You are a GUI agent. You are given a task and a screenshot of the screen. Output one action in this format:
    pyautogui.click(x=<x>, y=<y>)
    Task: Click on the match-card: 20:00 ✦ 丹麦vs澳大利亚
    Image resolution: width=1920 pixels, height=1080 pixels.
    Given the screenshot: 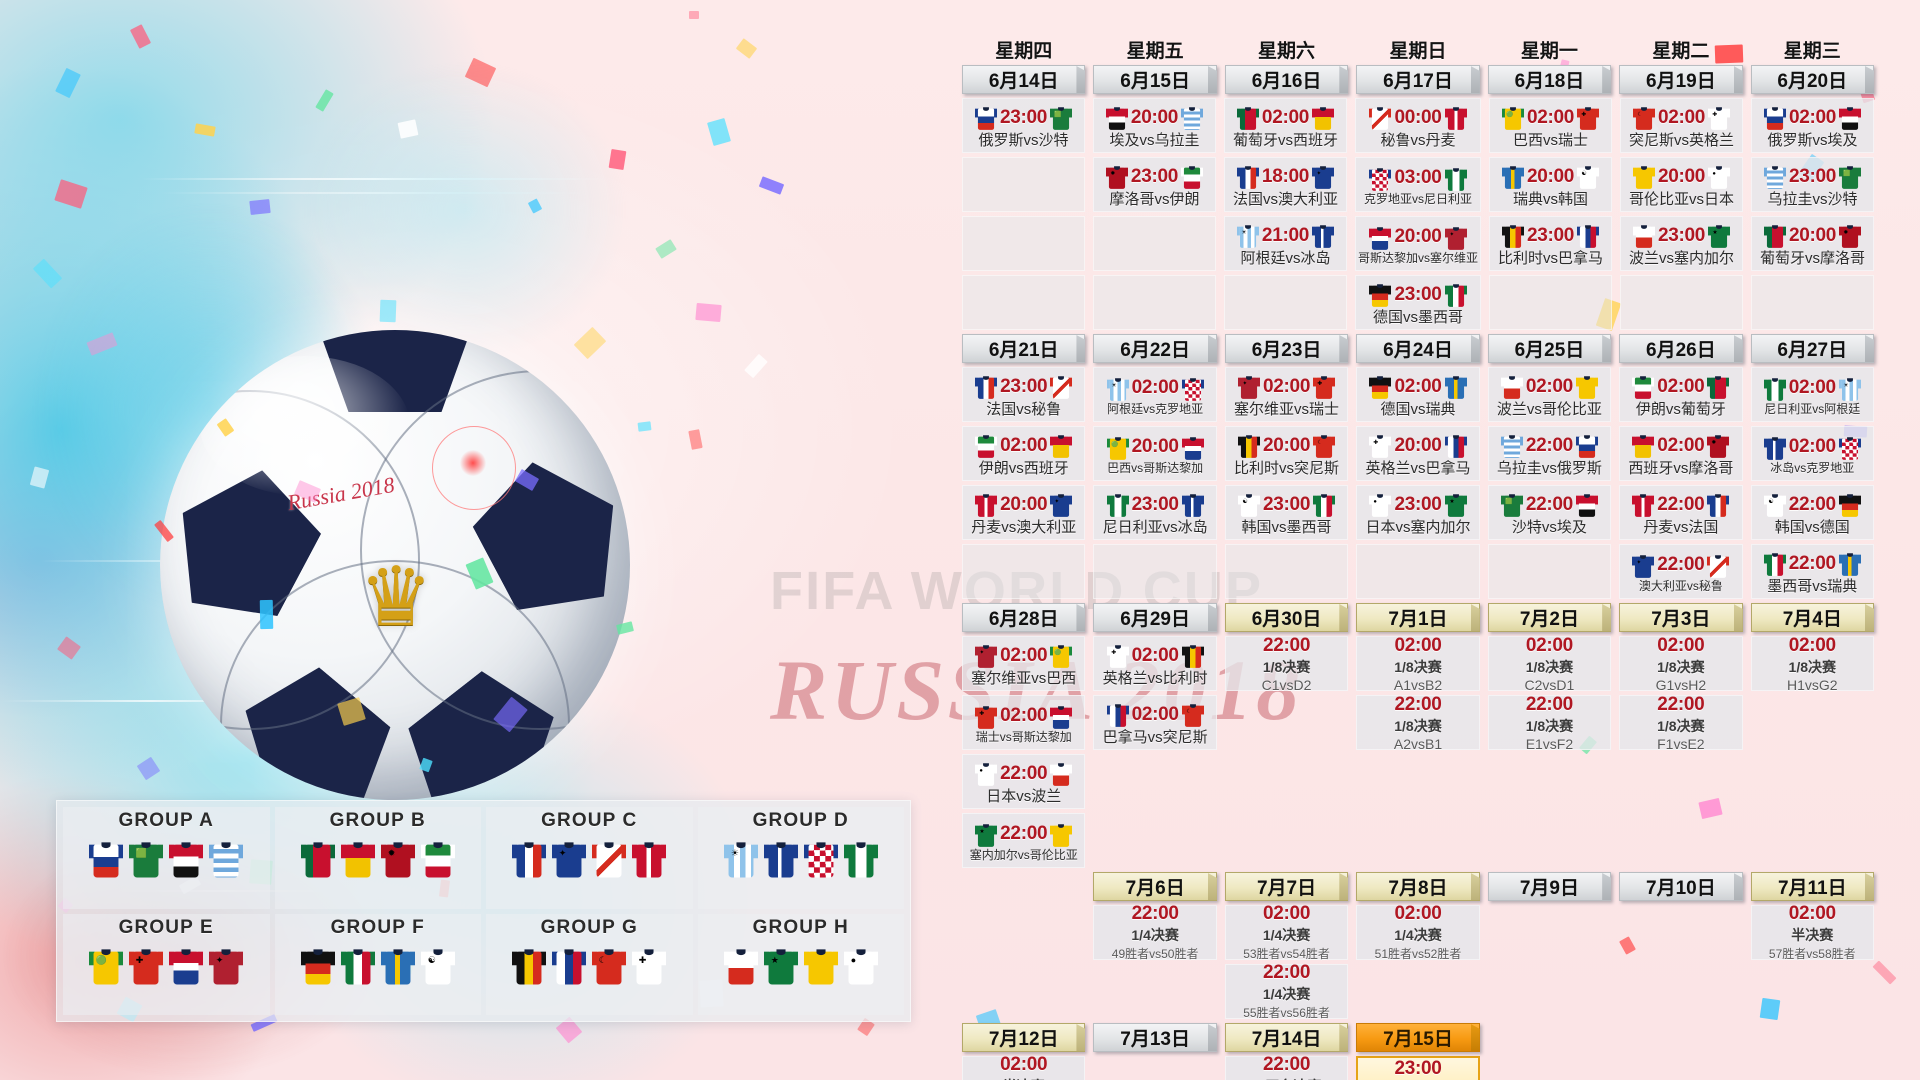 What is the action you would take?
    pyautogui.click(x=1024, y=512)
    